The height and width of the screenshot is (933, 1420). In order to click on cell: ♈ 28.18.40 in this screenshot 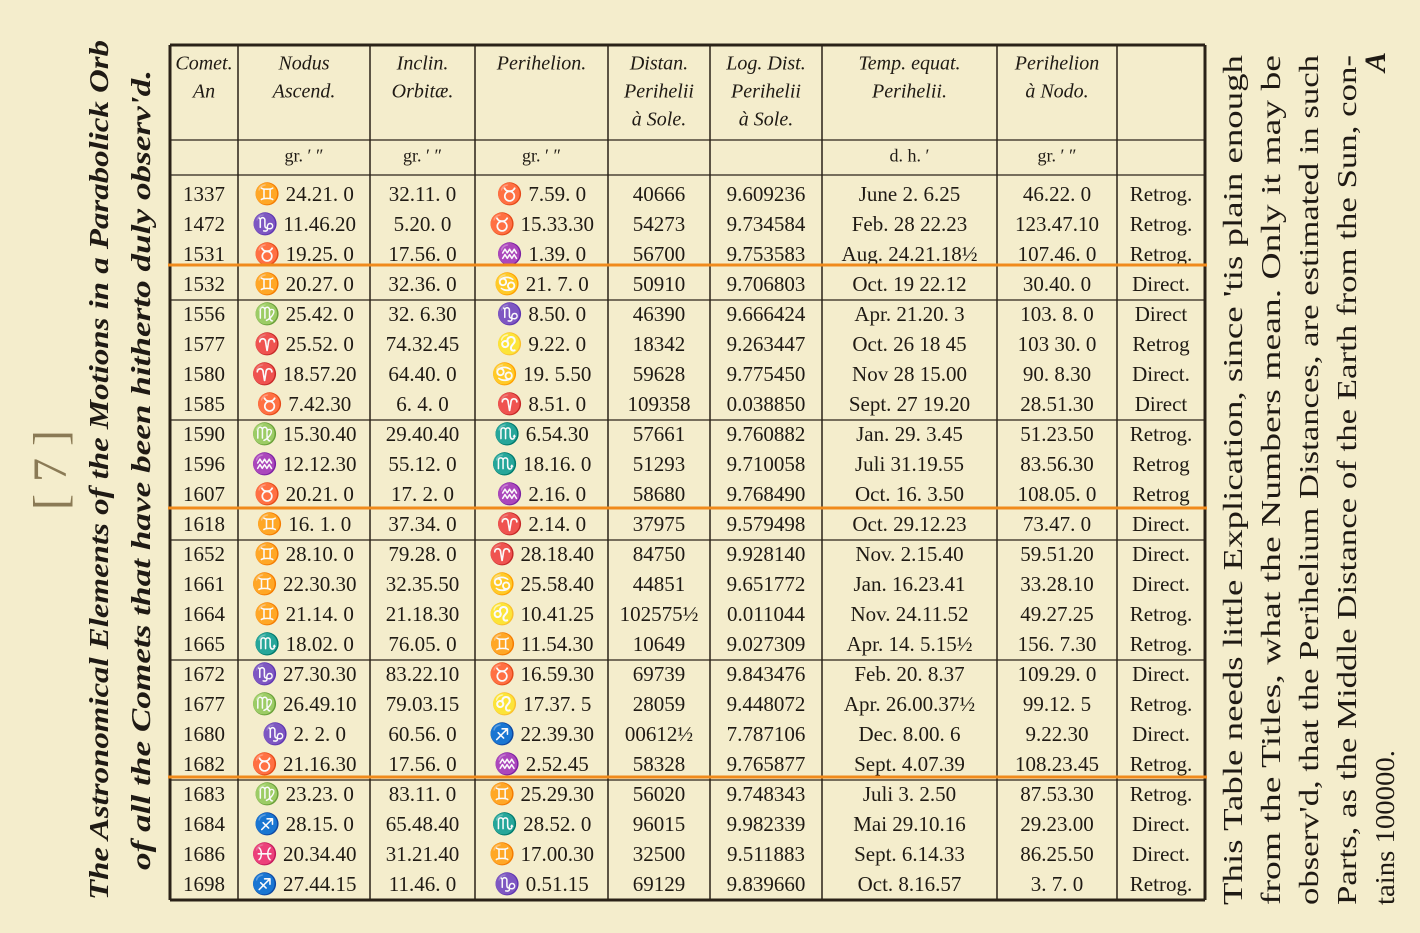, I will do `click(541, 553)`.